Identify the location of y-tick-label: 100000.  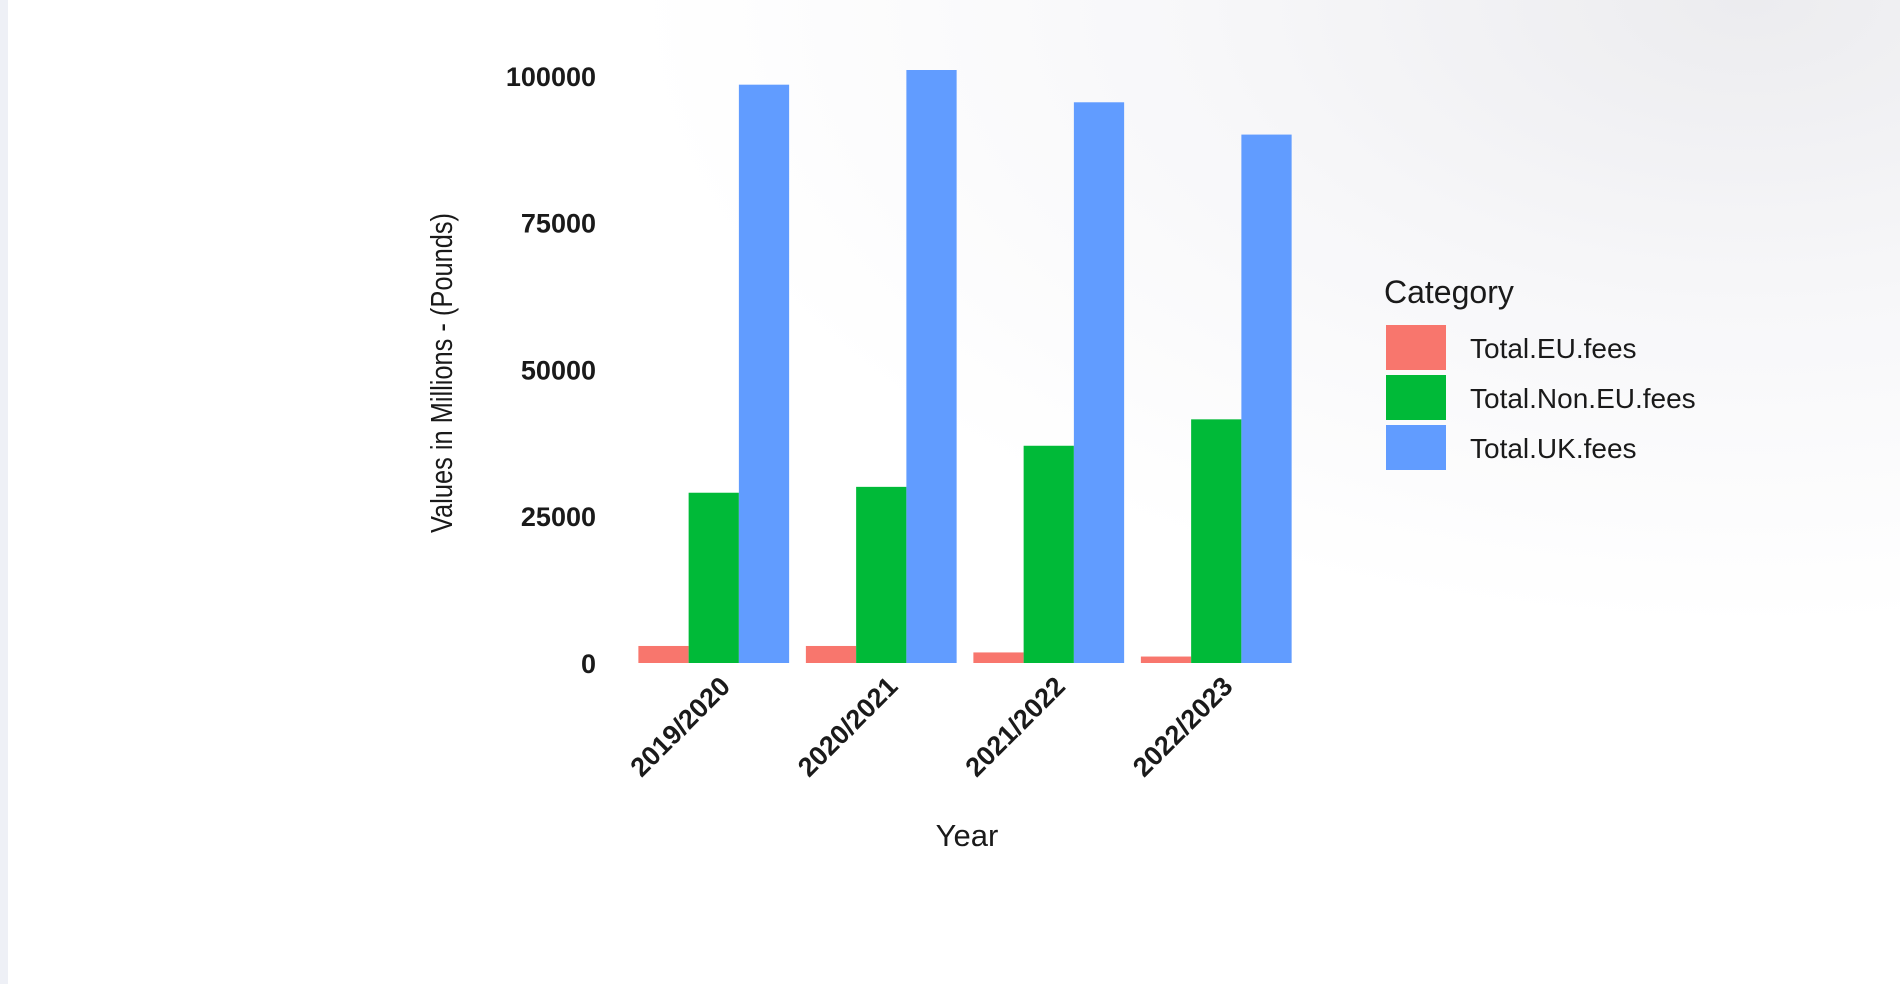
(551, 77).